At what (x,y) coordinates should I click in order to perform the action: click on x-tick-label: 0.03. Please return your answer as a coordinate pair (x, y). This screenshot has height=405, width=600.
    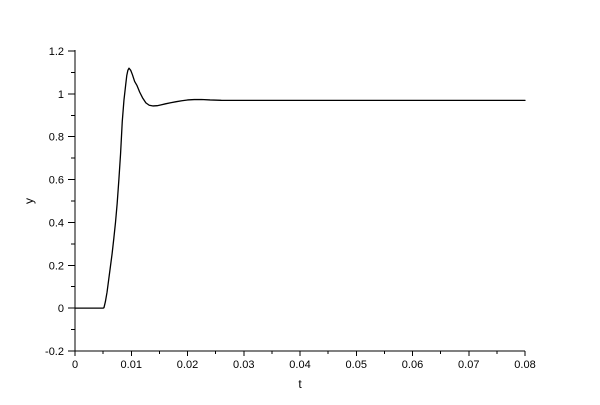
    Looking at the image, I should click on (243, 365).